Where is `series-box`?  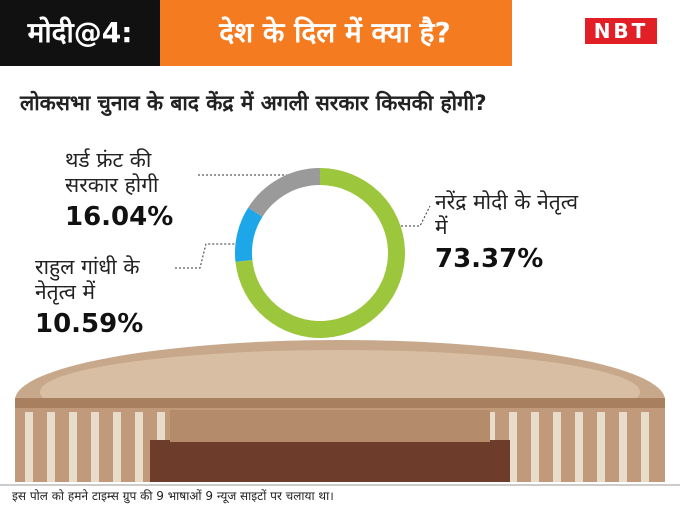 series-box is located at coordinates (80, 33).